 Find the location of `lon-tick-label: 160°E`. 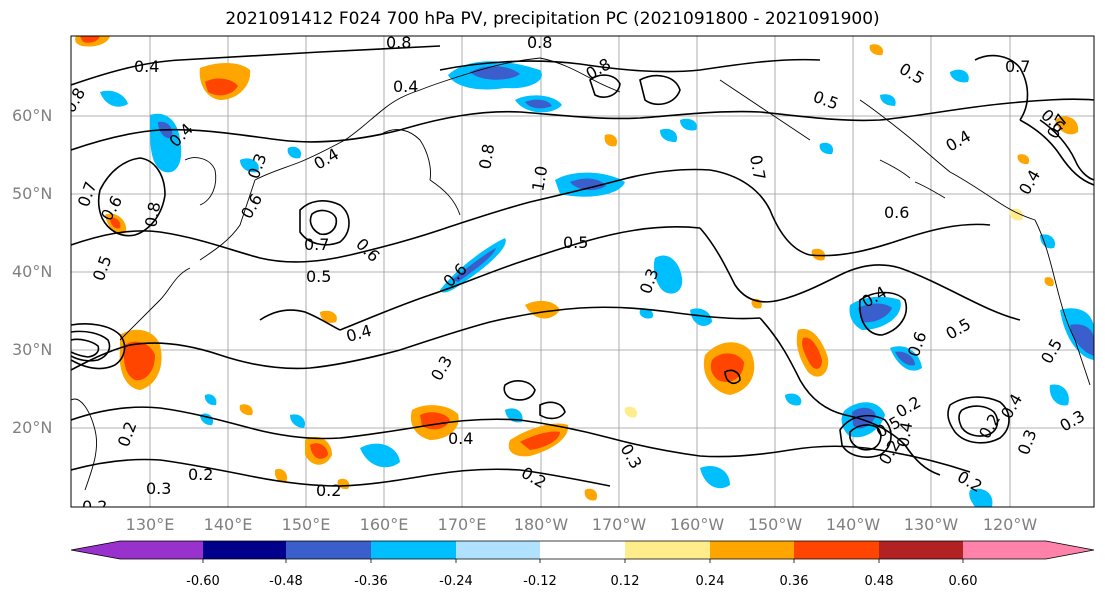

lon-tick-label: 160°E is located at coordinates (384, 524).